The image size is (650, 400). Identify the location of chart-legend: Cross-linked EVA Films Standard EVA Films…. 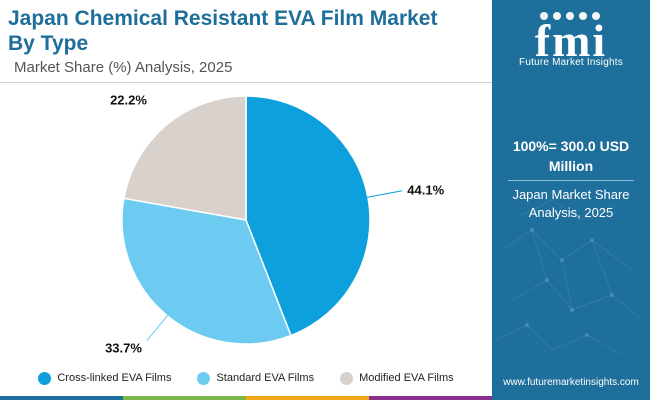
(246, 378).